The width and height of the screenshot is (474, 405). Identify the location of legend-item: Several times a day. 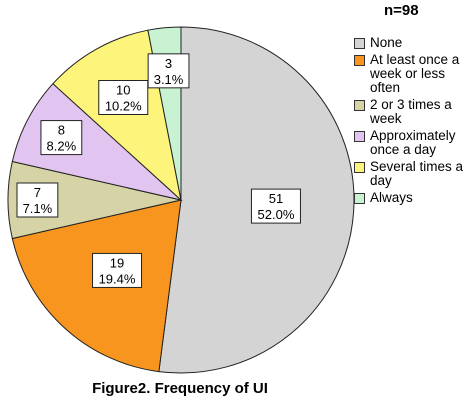
(413, 174).